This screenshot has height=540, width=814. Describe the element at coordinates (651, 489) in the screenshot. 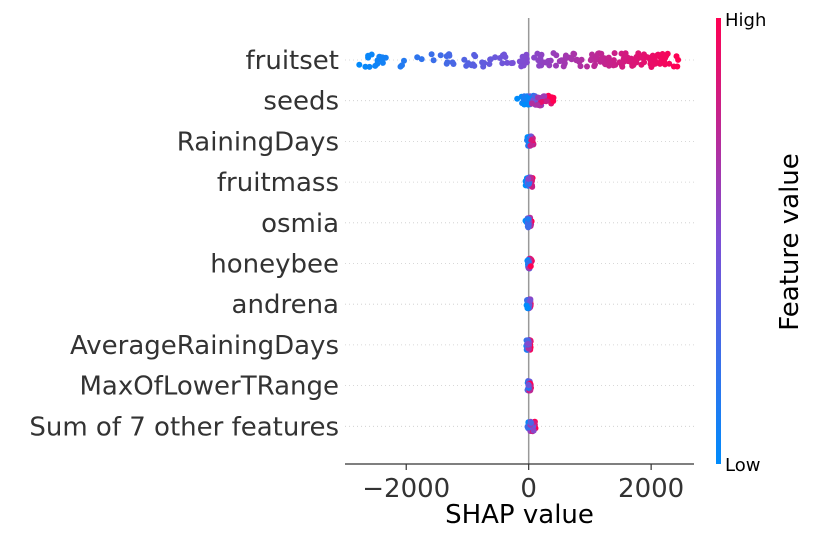

I see `x-tick-label: 2000` at that location.